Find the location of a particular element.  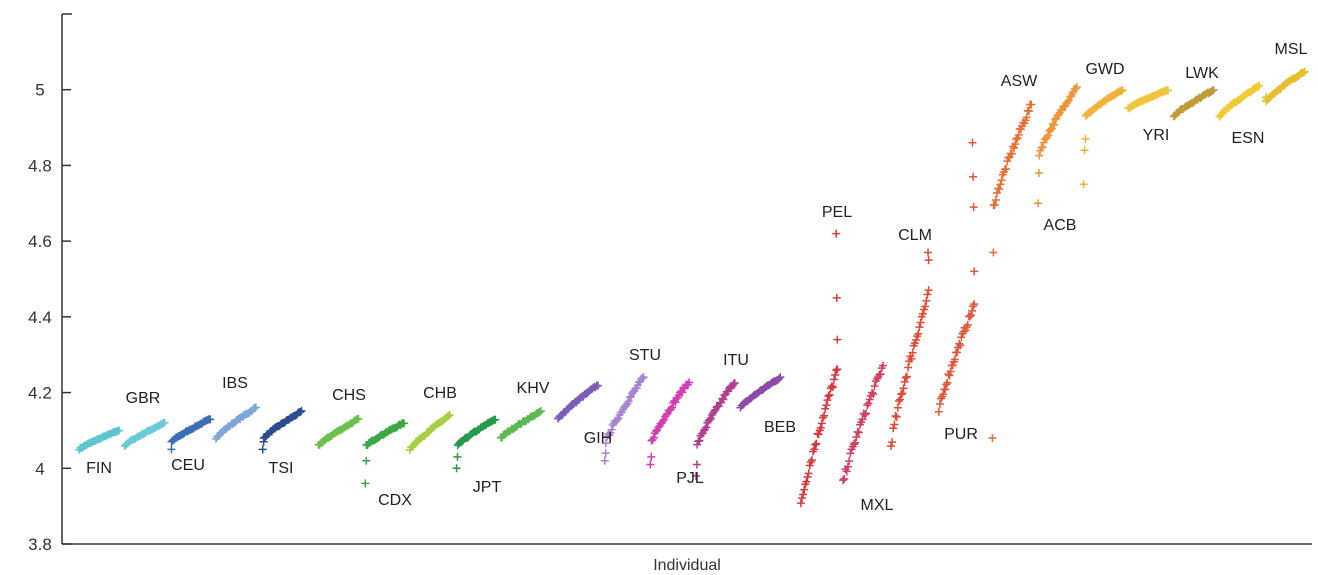

population-label-chs: CHS is located at coordinates (349, 395).